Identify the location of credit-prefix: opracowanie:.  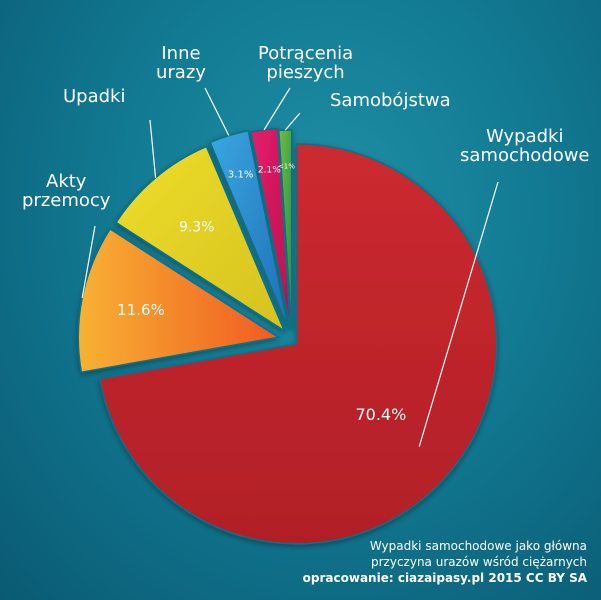
(350, 578).